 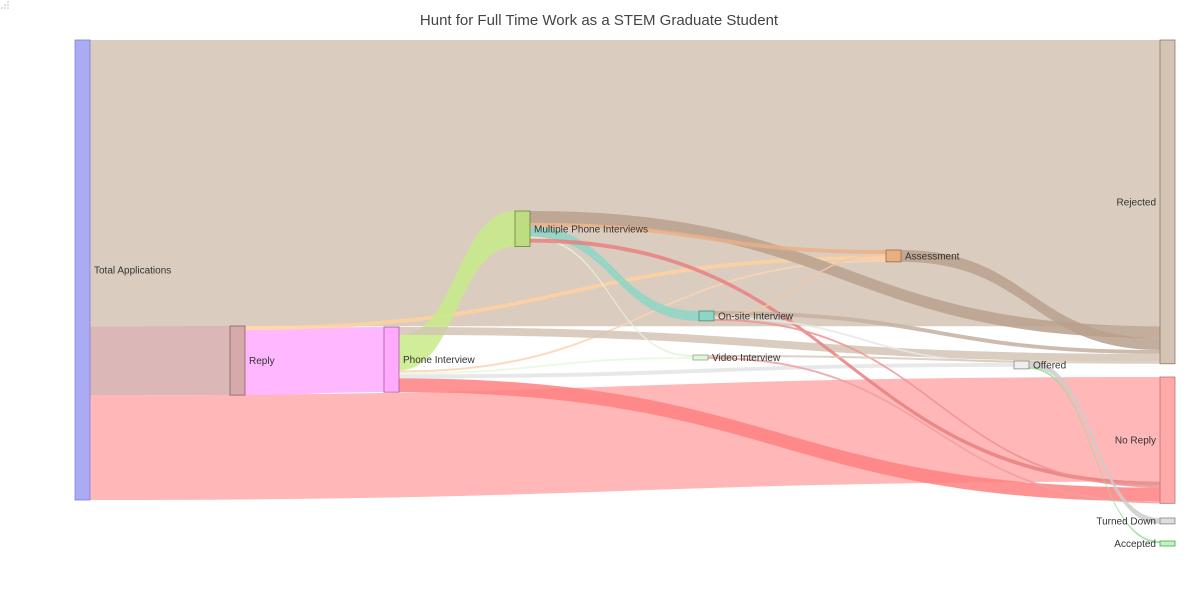 I want to click on link-video-to-noreply, so click(x=934, y=430).